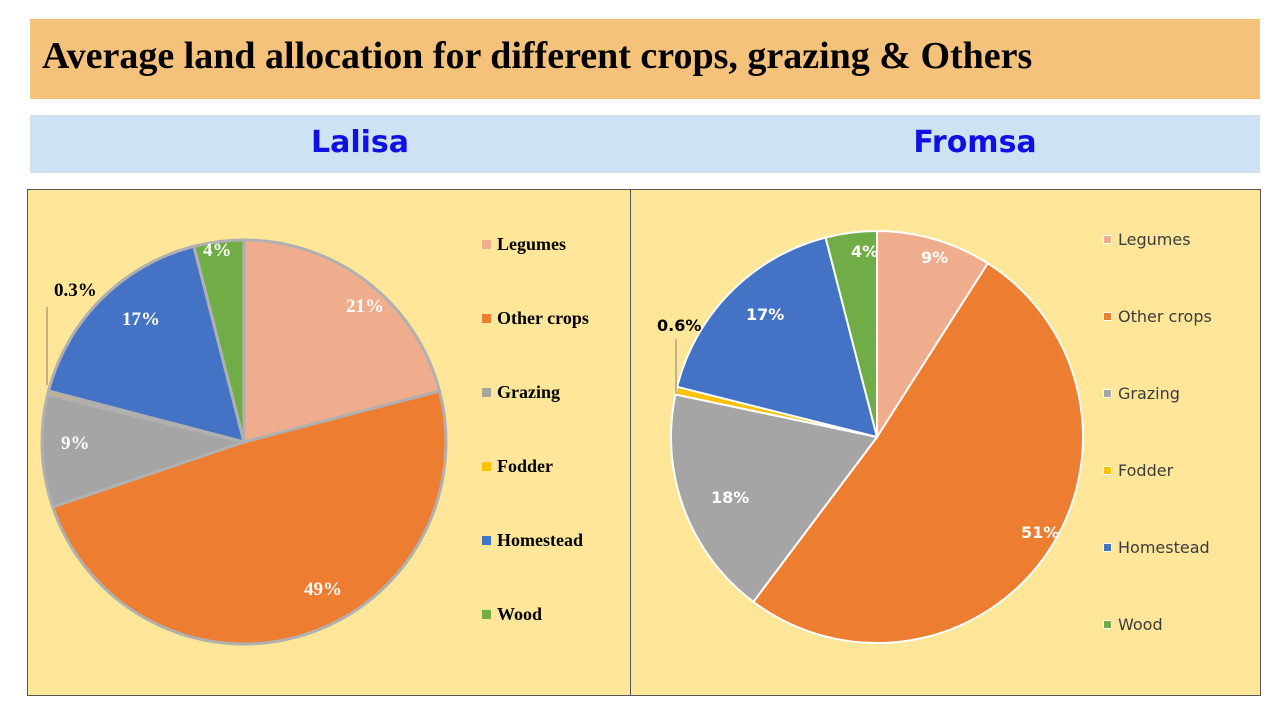  Describe the element at coordinates (765, 314) in the screenshot. I see `data-label-fromsa-homestead: 17%` at that location.